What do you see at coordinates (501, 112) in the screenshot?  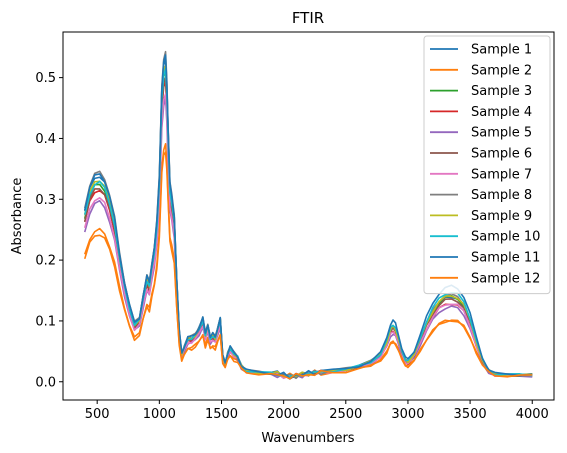 I see `legend-label: Sample 4` at bounding box center [501, 112].